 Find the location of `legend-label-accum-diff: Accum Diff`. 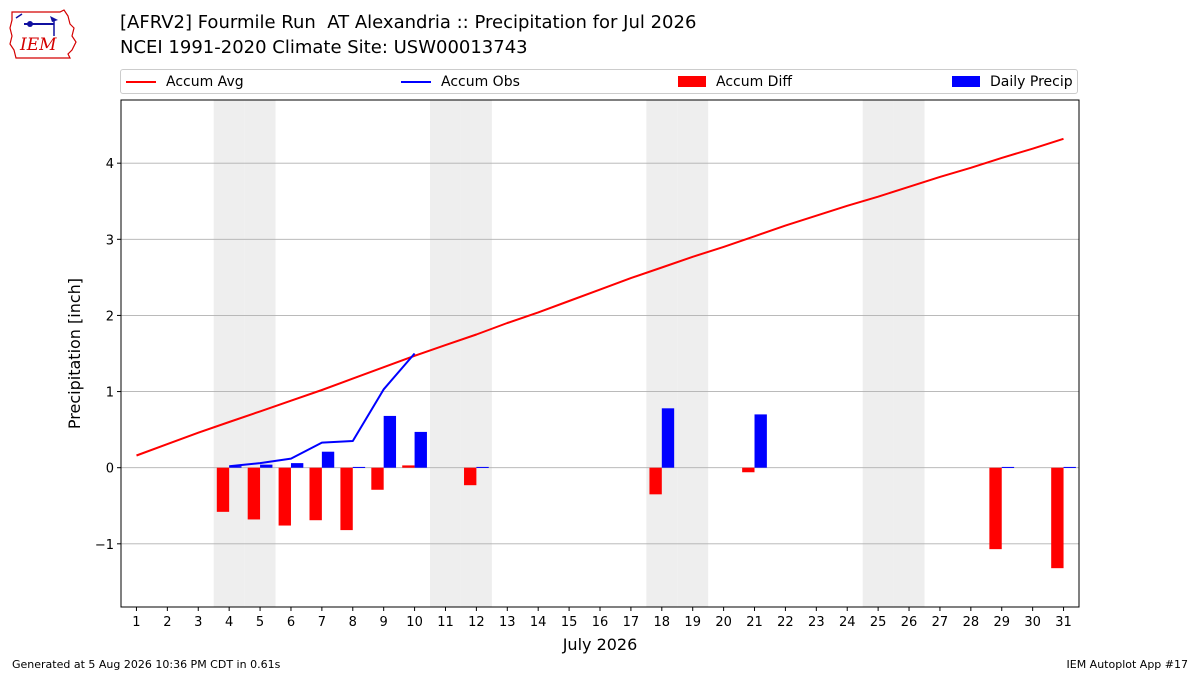

legend-label-accum-diff: Accum Diff is located at coordinates (754, 81).